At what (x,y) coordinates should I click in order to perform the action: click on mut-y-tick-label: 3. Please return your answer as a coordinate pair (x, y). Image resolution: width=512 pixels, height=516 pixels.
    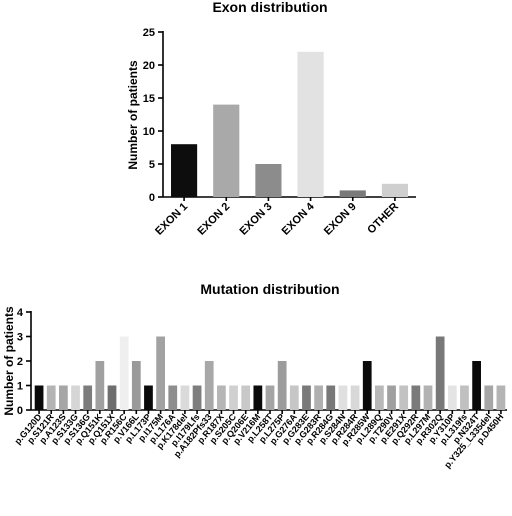
    Looking at the image, I should click on (20, 338).